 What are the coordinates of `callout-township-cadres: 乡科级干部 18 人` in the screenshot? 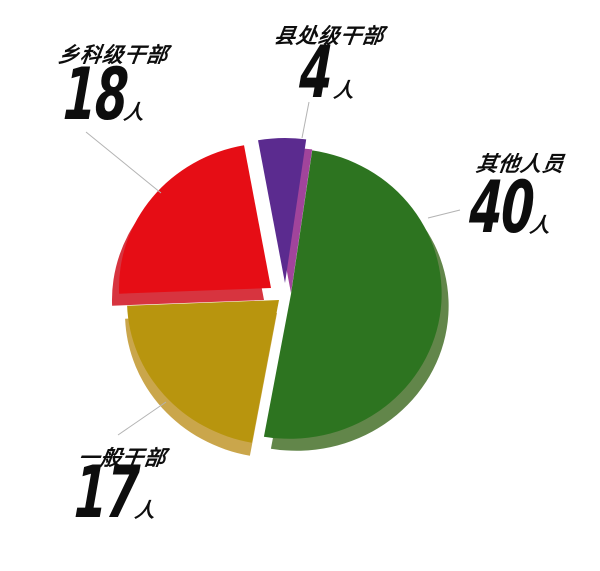 It's located at (126, 90).